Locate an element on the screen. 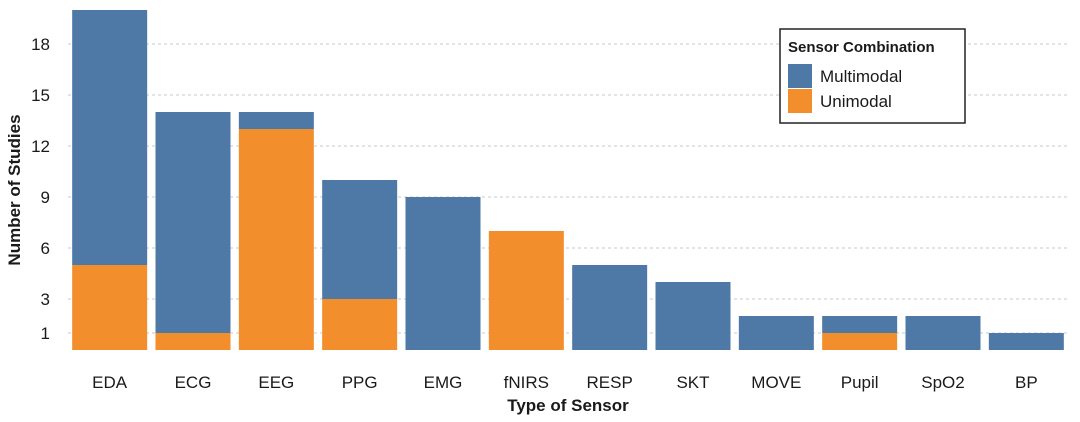 The width and height of the screenshot is (1080, 422). bar-multimodal-eda is located at coordinates (110, 137).